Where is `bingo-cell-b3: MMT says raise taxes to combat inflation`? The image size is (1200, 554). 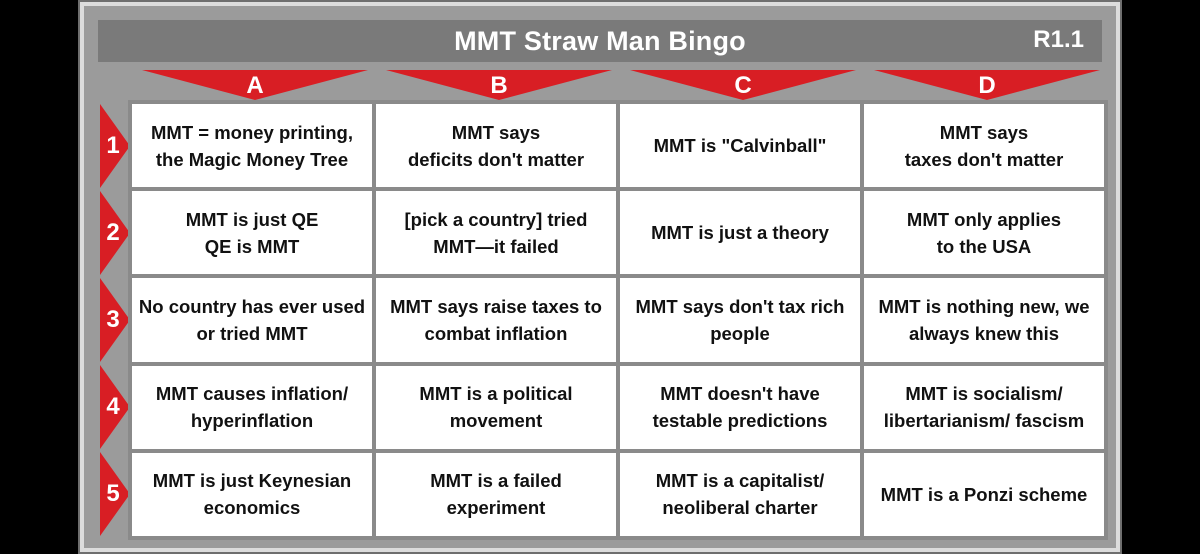 bingo-cell-b3: MMT says raise taxes to combat inflation is located at coordinates (496, 320).